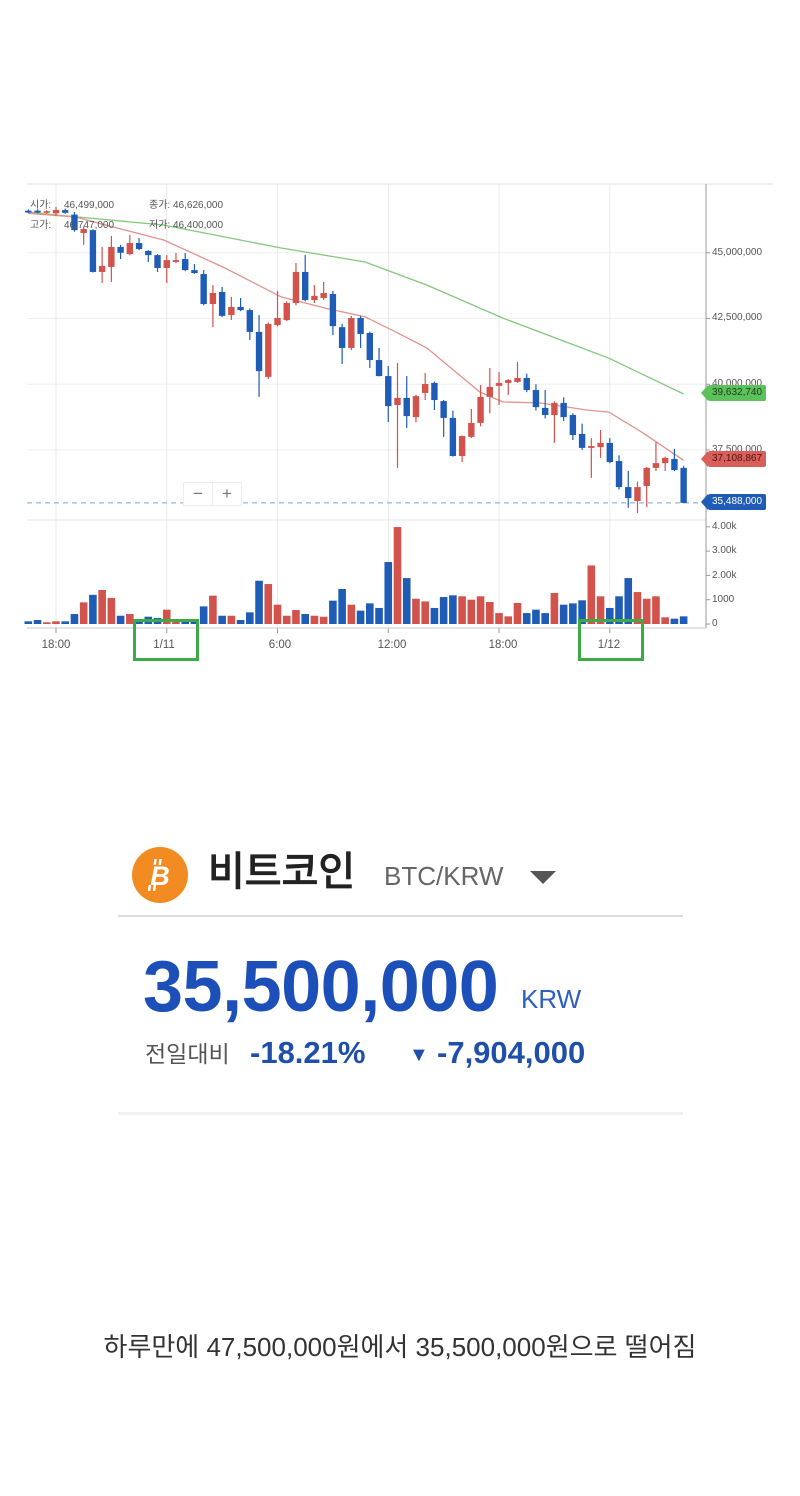  Describe the element at coordinates (160, 225) in the screenshot. I see `ohlc-low-label: 저가:` at that location.